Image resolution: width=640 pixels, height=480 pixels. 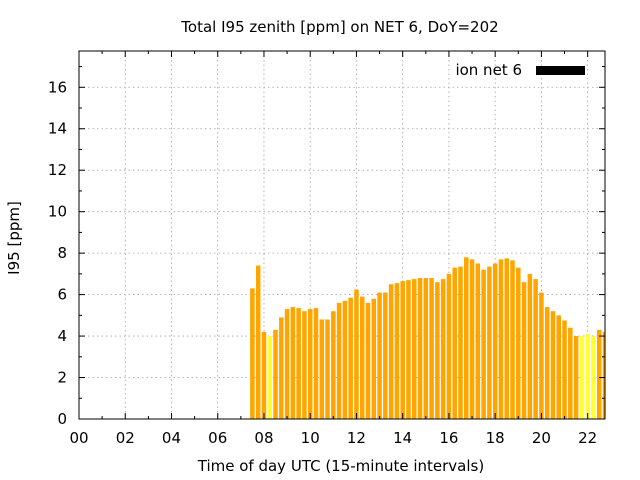 What do you see at coordinates (217, 438) in the screenshot?
I see `x-tick-label: 06` at bounding box center [217, 438].